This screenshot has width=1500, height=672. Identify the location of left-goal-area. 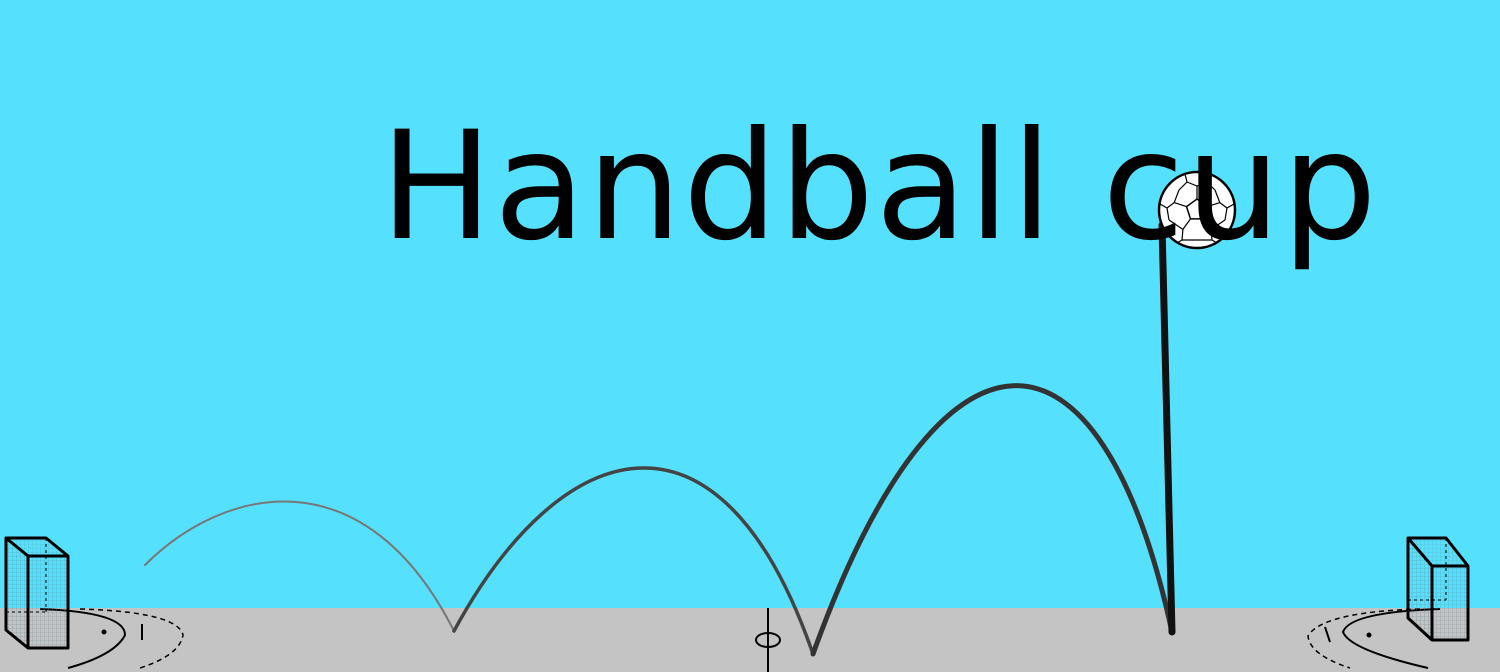
(111, 638).